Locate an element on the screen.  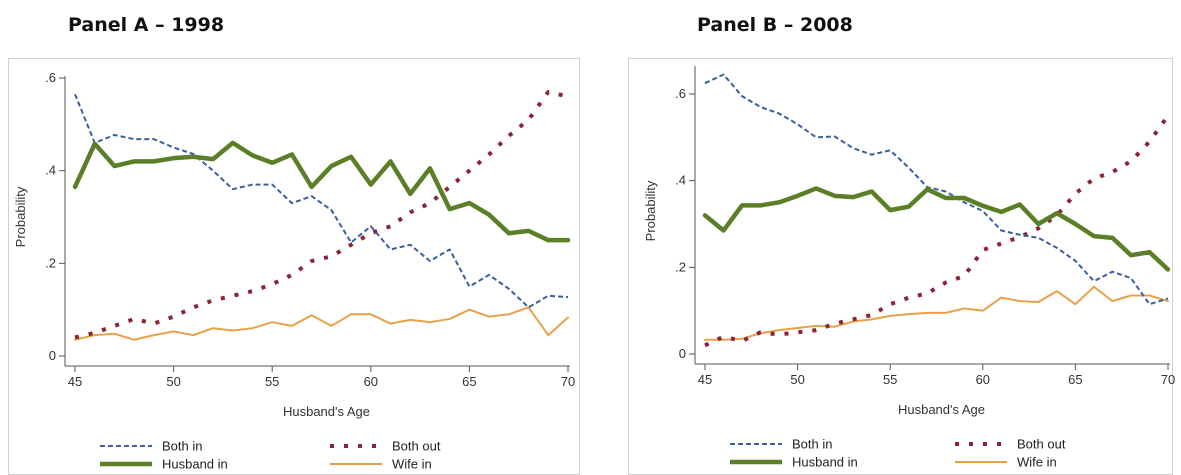
panel-a-legend-wife-in-label: Wife in is located at coordinates (412, 464).